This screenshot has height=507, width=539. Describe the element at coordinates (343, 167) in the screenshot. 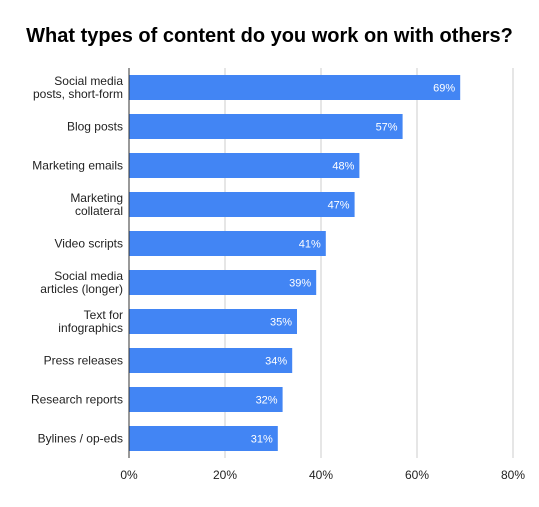

I see `data-label: 48%` at that location.